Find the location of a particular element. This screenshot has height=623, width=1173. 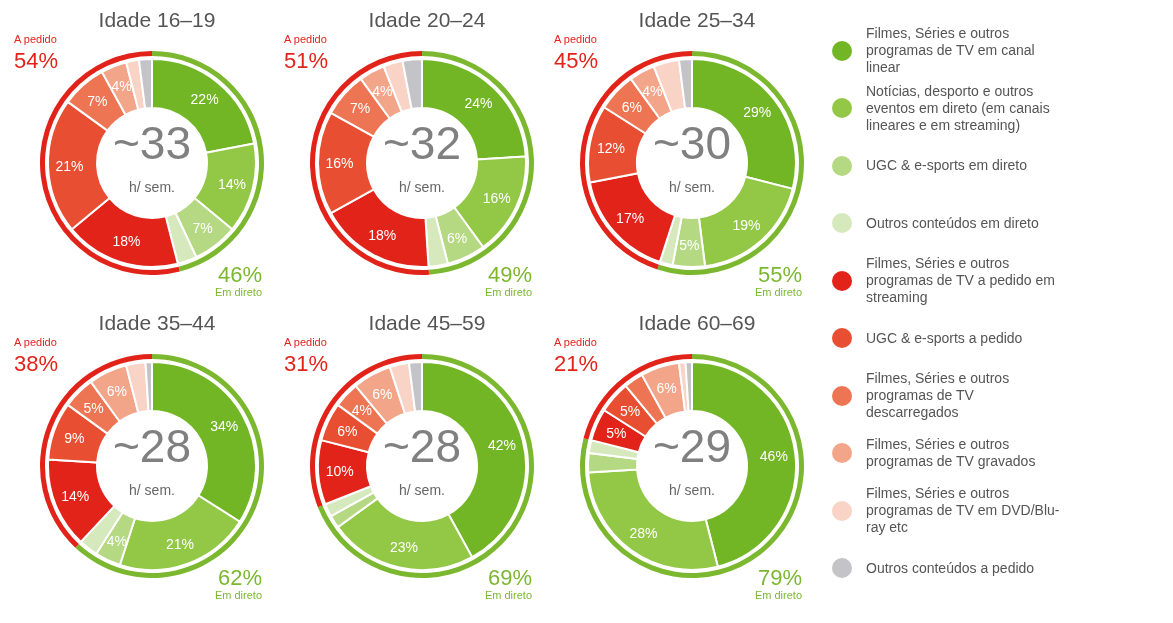

data-label: 34% is located at coordinates (224, 426).